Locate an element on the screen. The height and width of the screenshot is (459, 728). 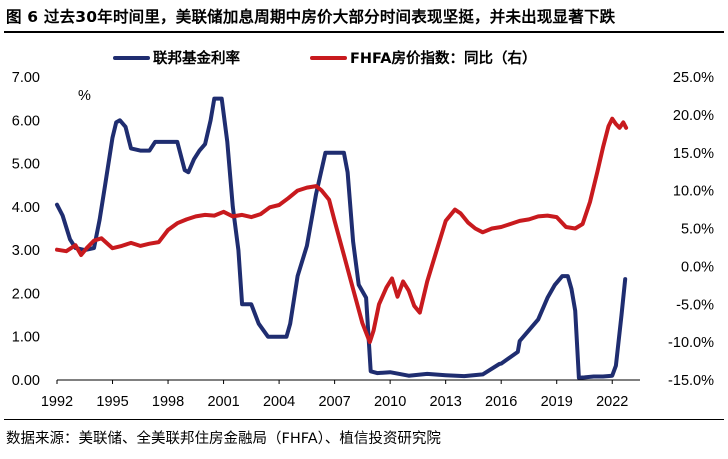
source-note: 数据来源：美联储、全美联邦住房金融局（FHFA）、植信投资研究院 is located at coordinates (223, 439).